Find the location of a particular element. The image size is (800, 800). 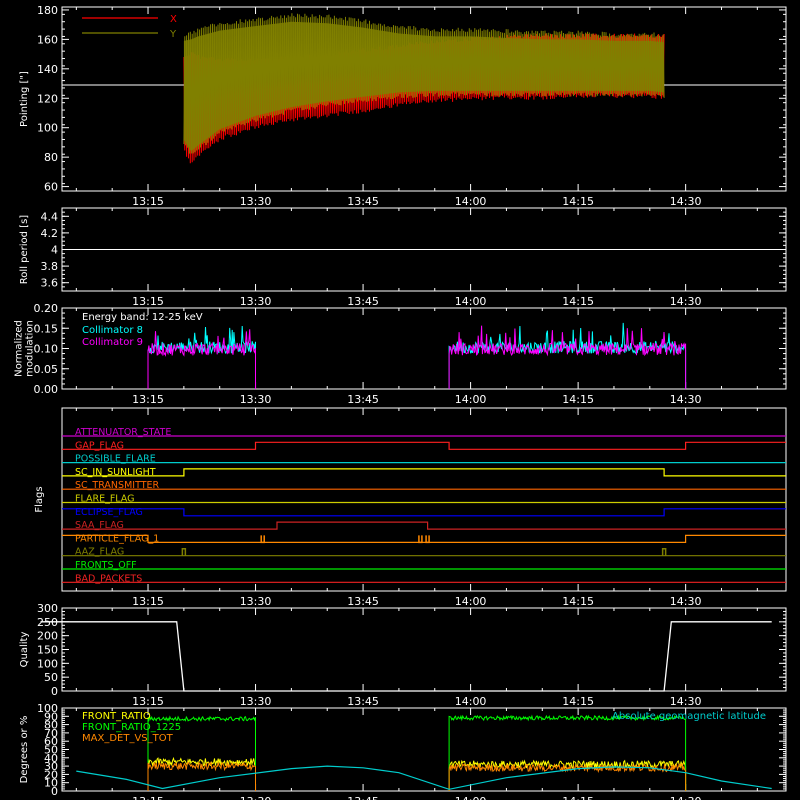

legend-label-geomagnetic-latitude: Absolute geomagnetic latitude is located at coordinates (689, 716).